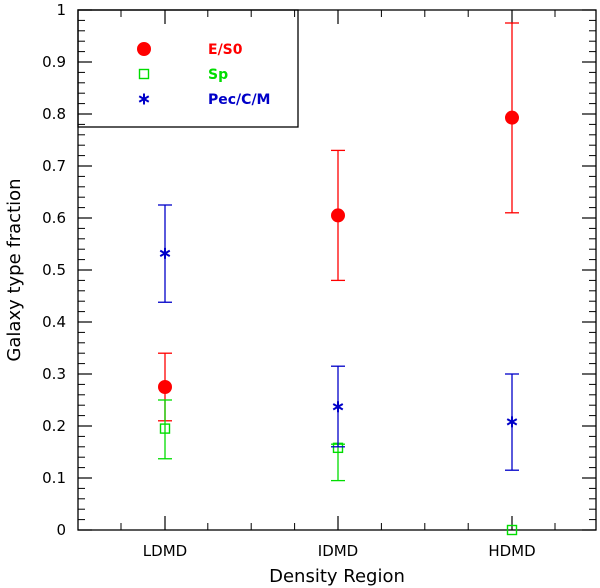  Describe the element at coordinates (14, 269) in the screenshot. I see `y-axis-title: Galaxy type fraction` at that location.